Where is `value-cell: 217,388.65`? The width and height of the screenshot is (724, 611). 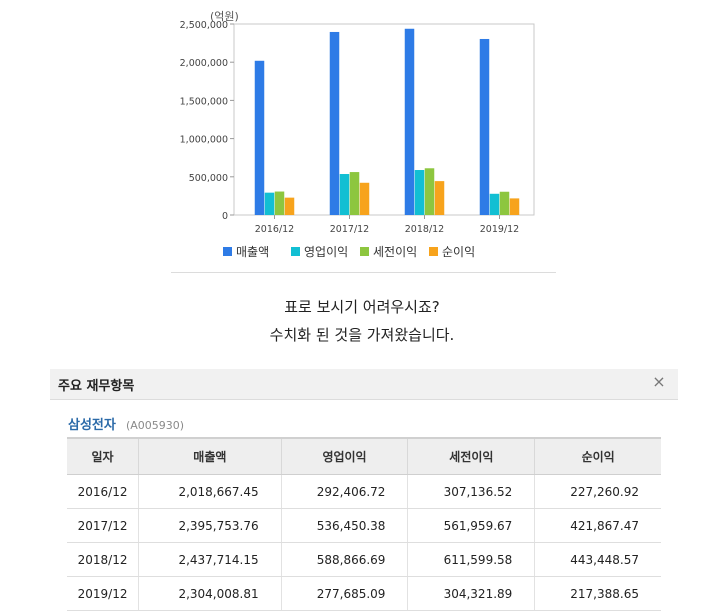 value-cell: 217,388.65 is located at coordinates (597, 593).